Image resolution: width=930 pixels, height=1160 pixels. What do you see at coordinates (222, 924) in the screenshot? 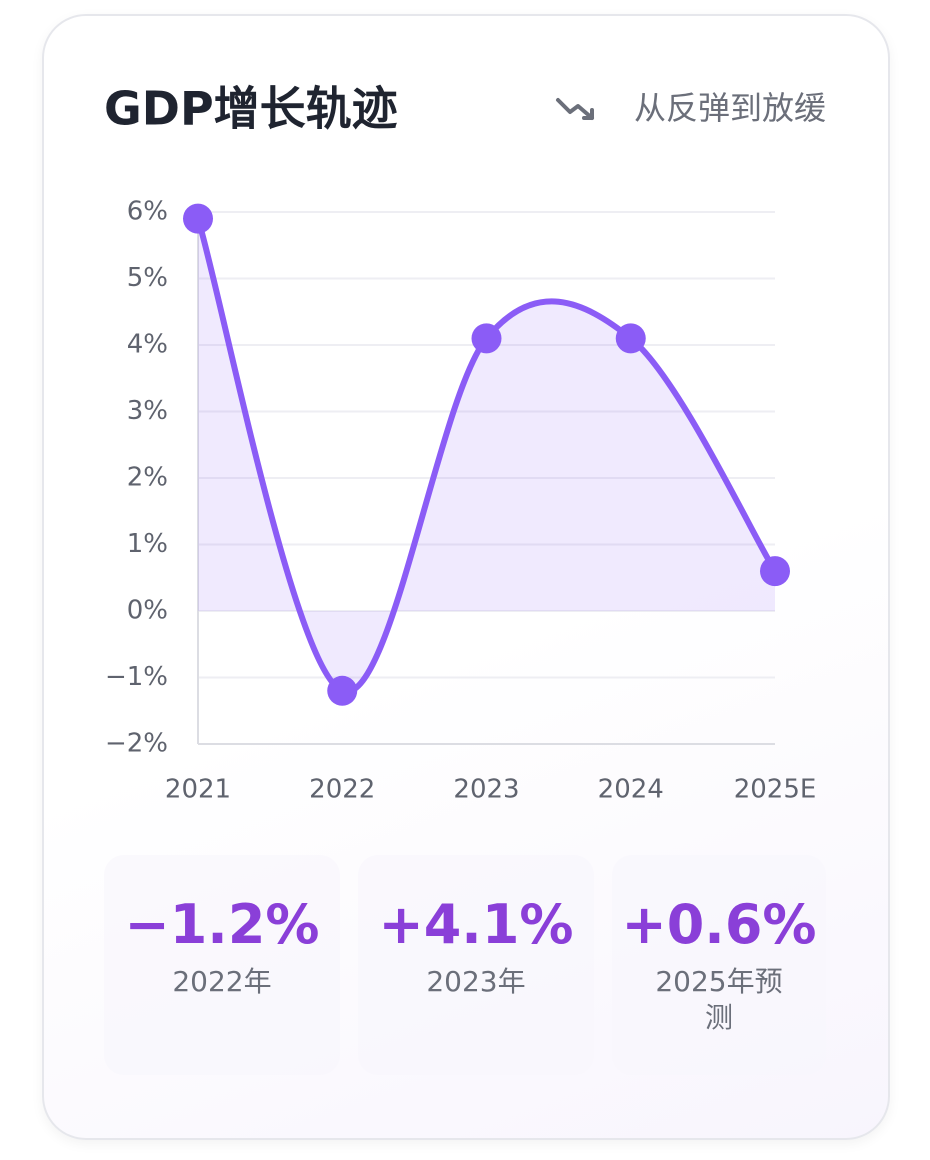
I see `highlight-value: −1.2%` at bounding box center [222, 924].